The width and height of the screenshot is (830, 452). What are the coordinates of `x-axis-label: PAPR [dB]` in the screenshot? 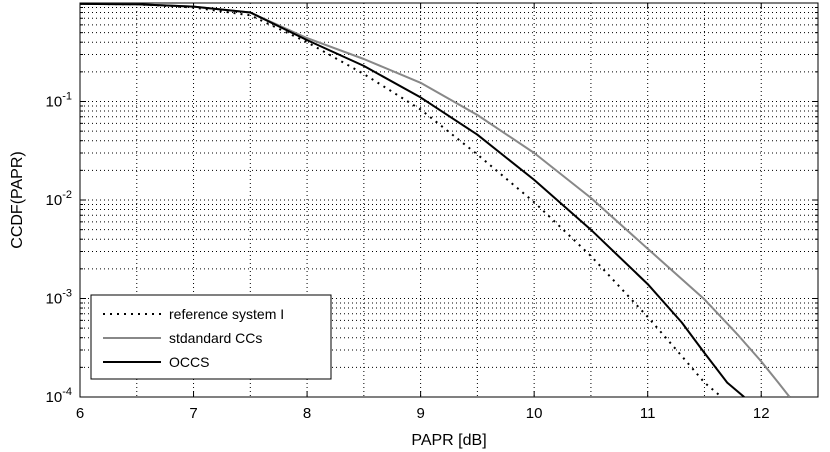 It's located at (448, 440).